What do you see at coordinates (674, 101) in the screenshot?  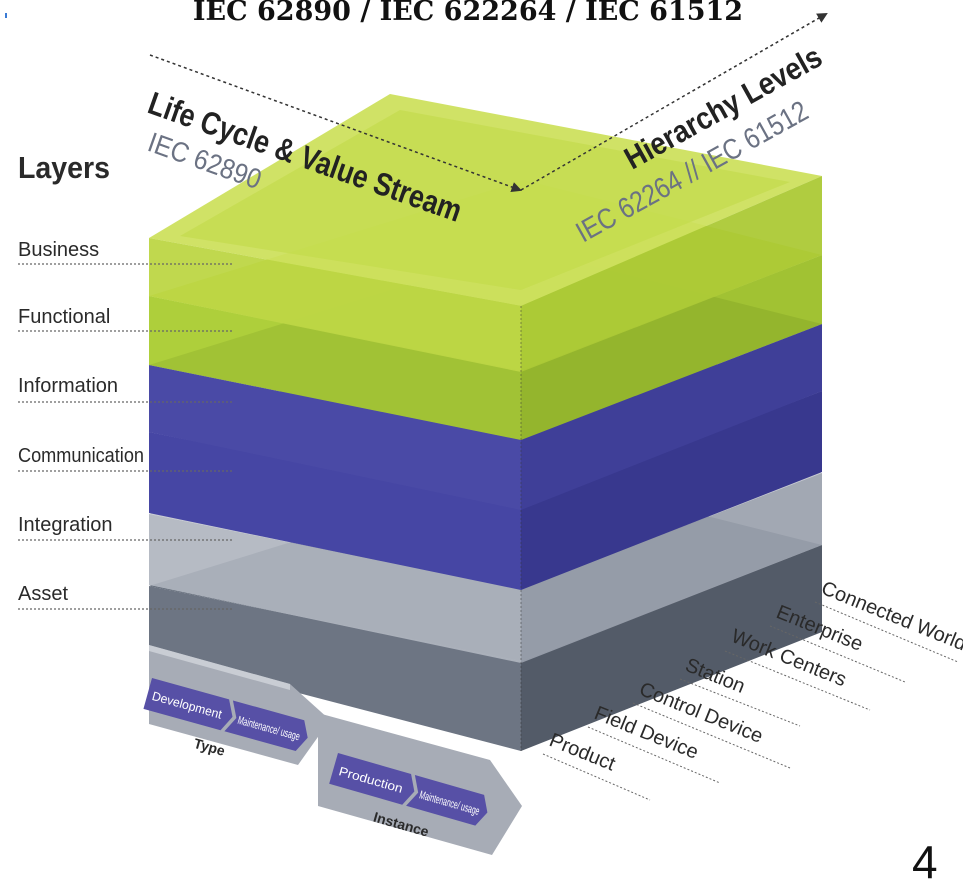 I see `hierarchy-axis-arrow` at bounding box center [674, 101].